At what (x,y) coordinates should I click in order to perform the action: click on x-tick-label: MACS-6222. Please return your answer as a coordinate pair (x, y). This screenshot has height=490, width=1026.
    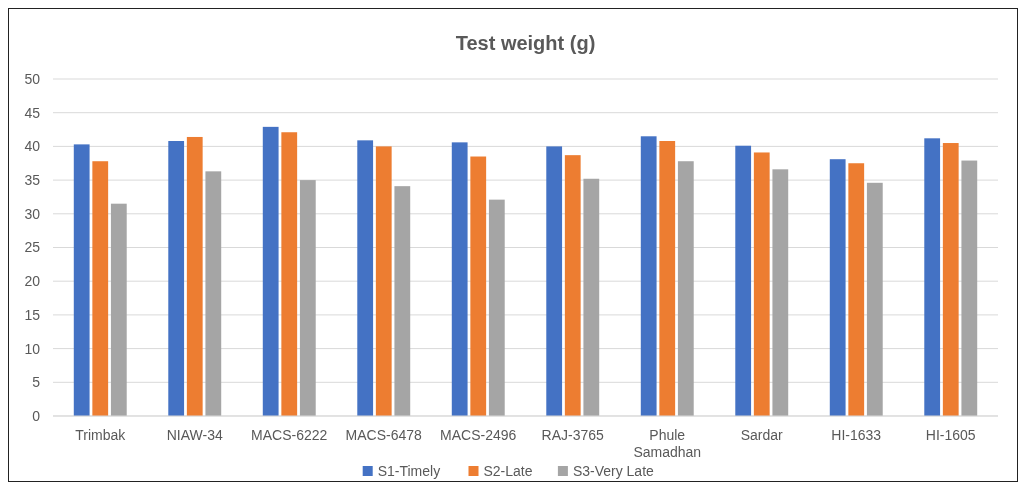
    Looking at the image, I should click on (289, 435).